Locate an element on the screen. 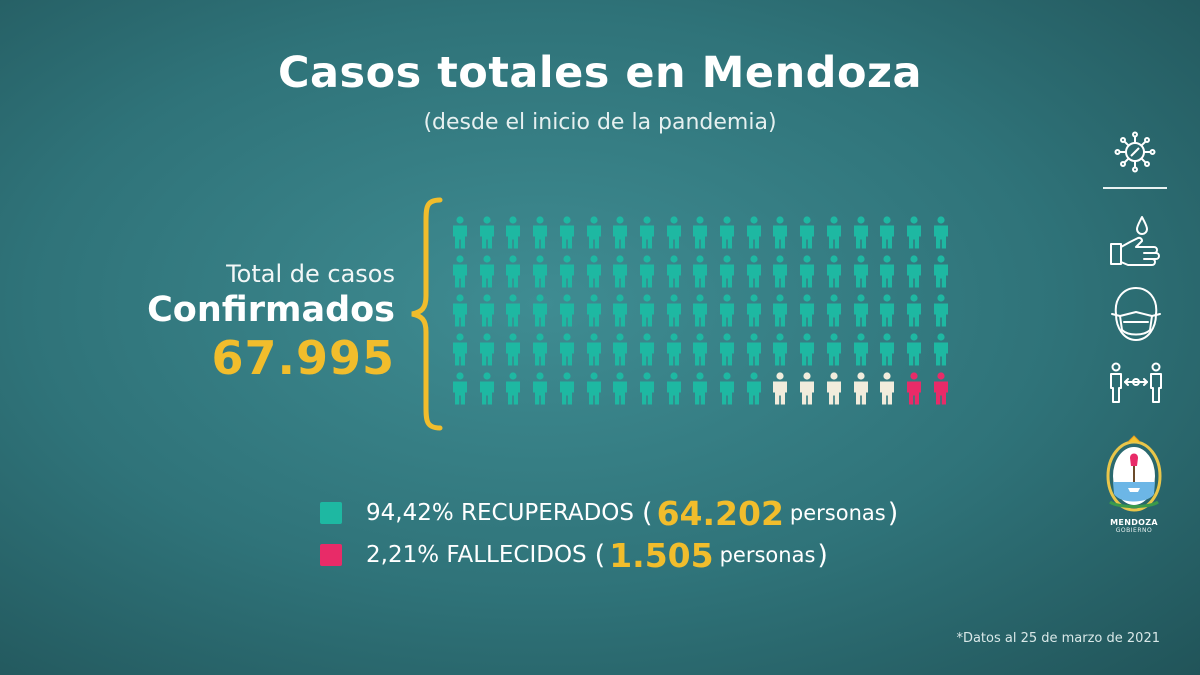 This screenshot has width=1200, height=675. mendoza-logo: MENDOZA GOBIERNO is located at coordinates (1134, 483).